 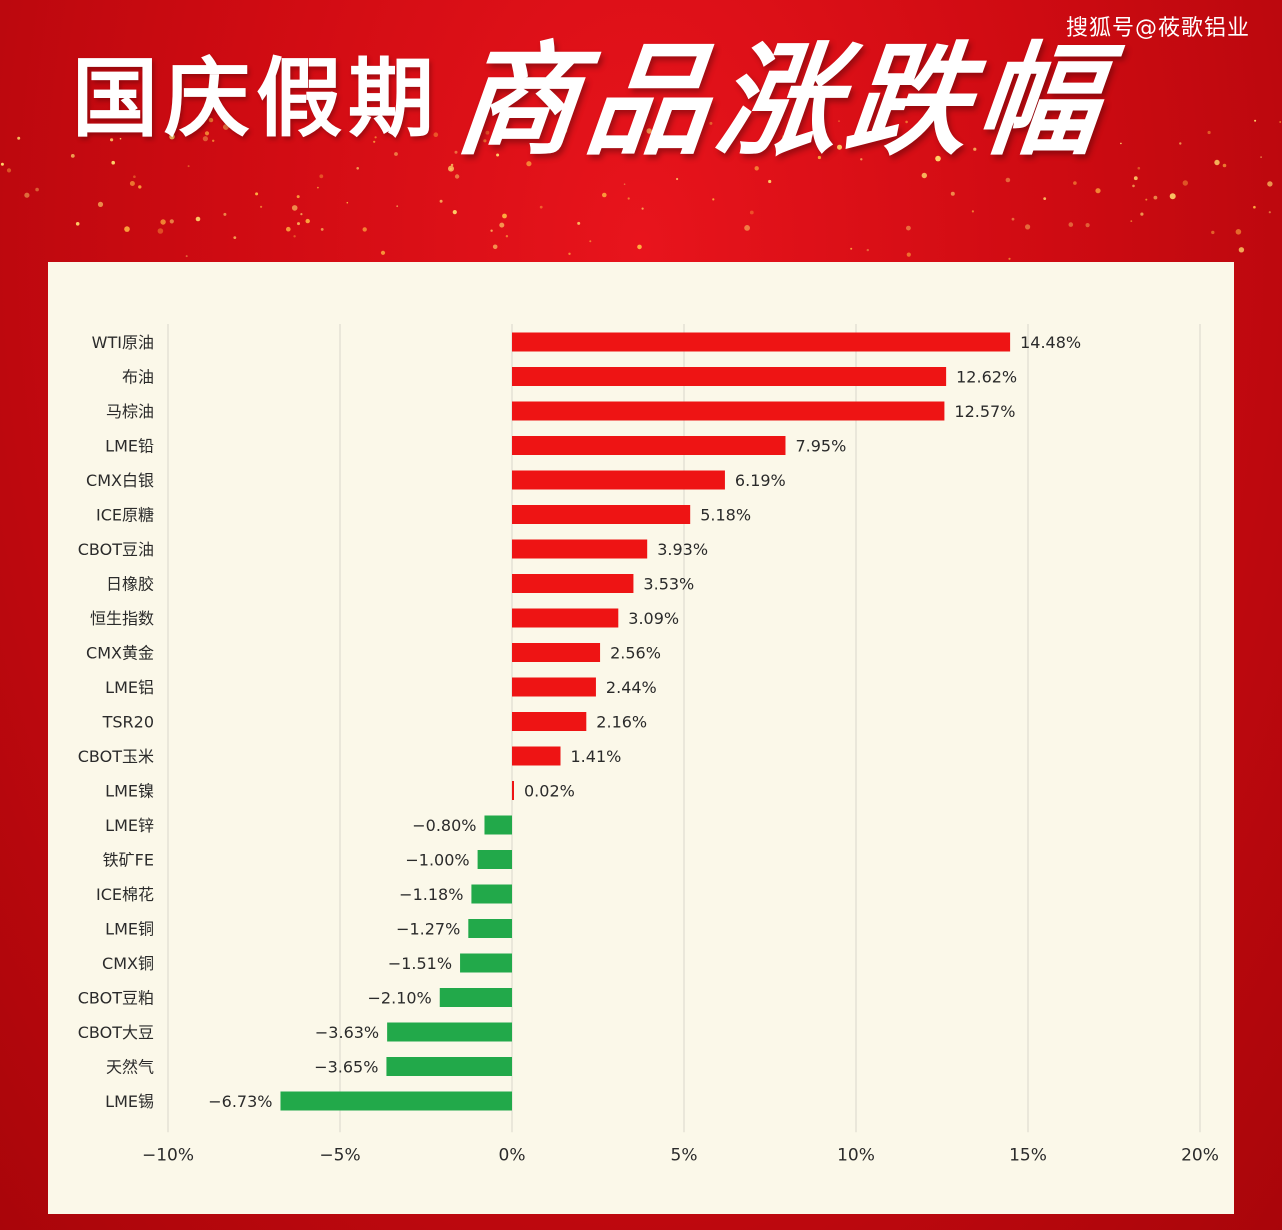 What do you see at coordinates (128, 722) in the screenshot?
I see `category-label: TSR20` at bounding box center [128, 722].